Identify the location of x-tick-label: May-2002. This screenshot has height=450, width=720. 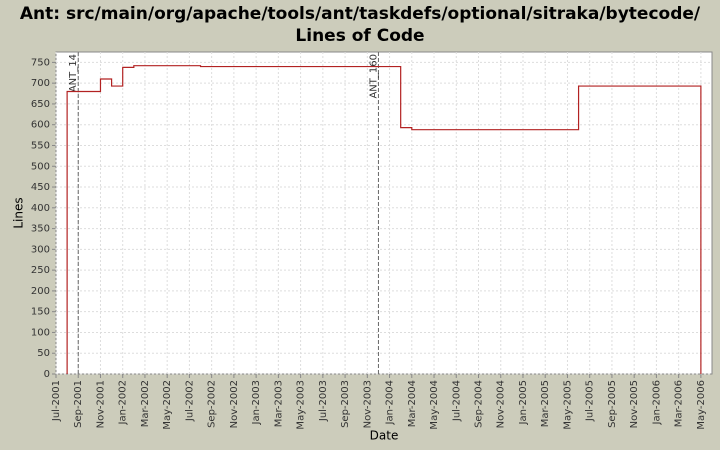
(167, 405).